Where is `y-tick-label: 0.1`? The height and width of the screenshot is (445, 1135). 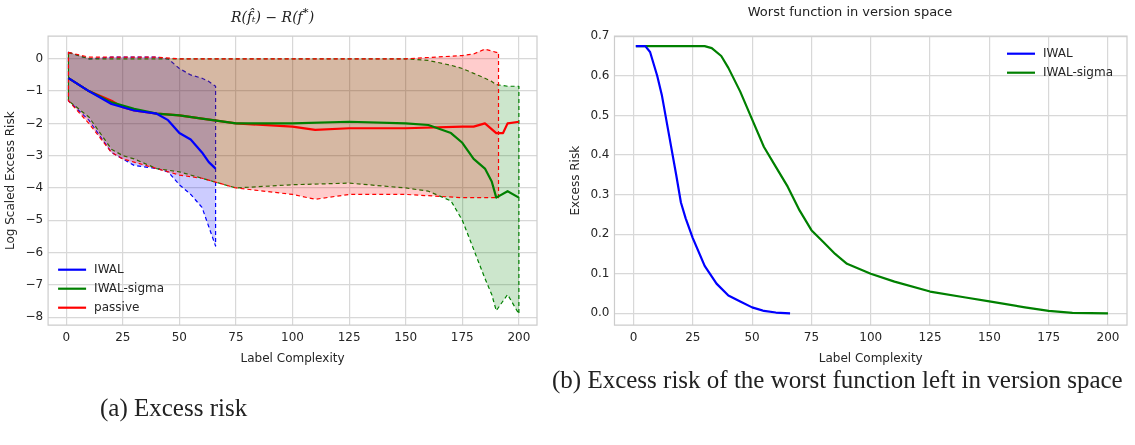 y-tick-label: 0.1 is located at coordinates (600, 272).